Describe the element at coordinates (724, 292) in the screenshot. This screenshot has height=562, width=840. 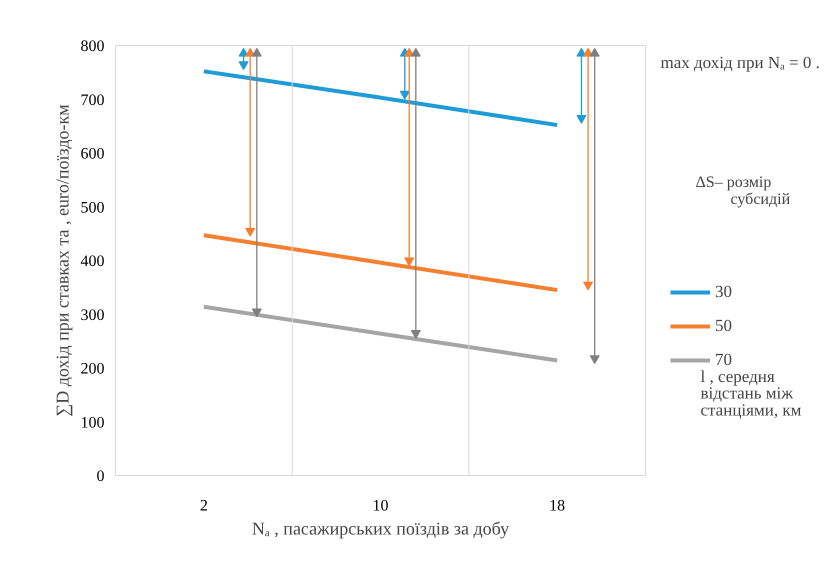
I see `legend-label: 30` at that location.